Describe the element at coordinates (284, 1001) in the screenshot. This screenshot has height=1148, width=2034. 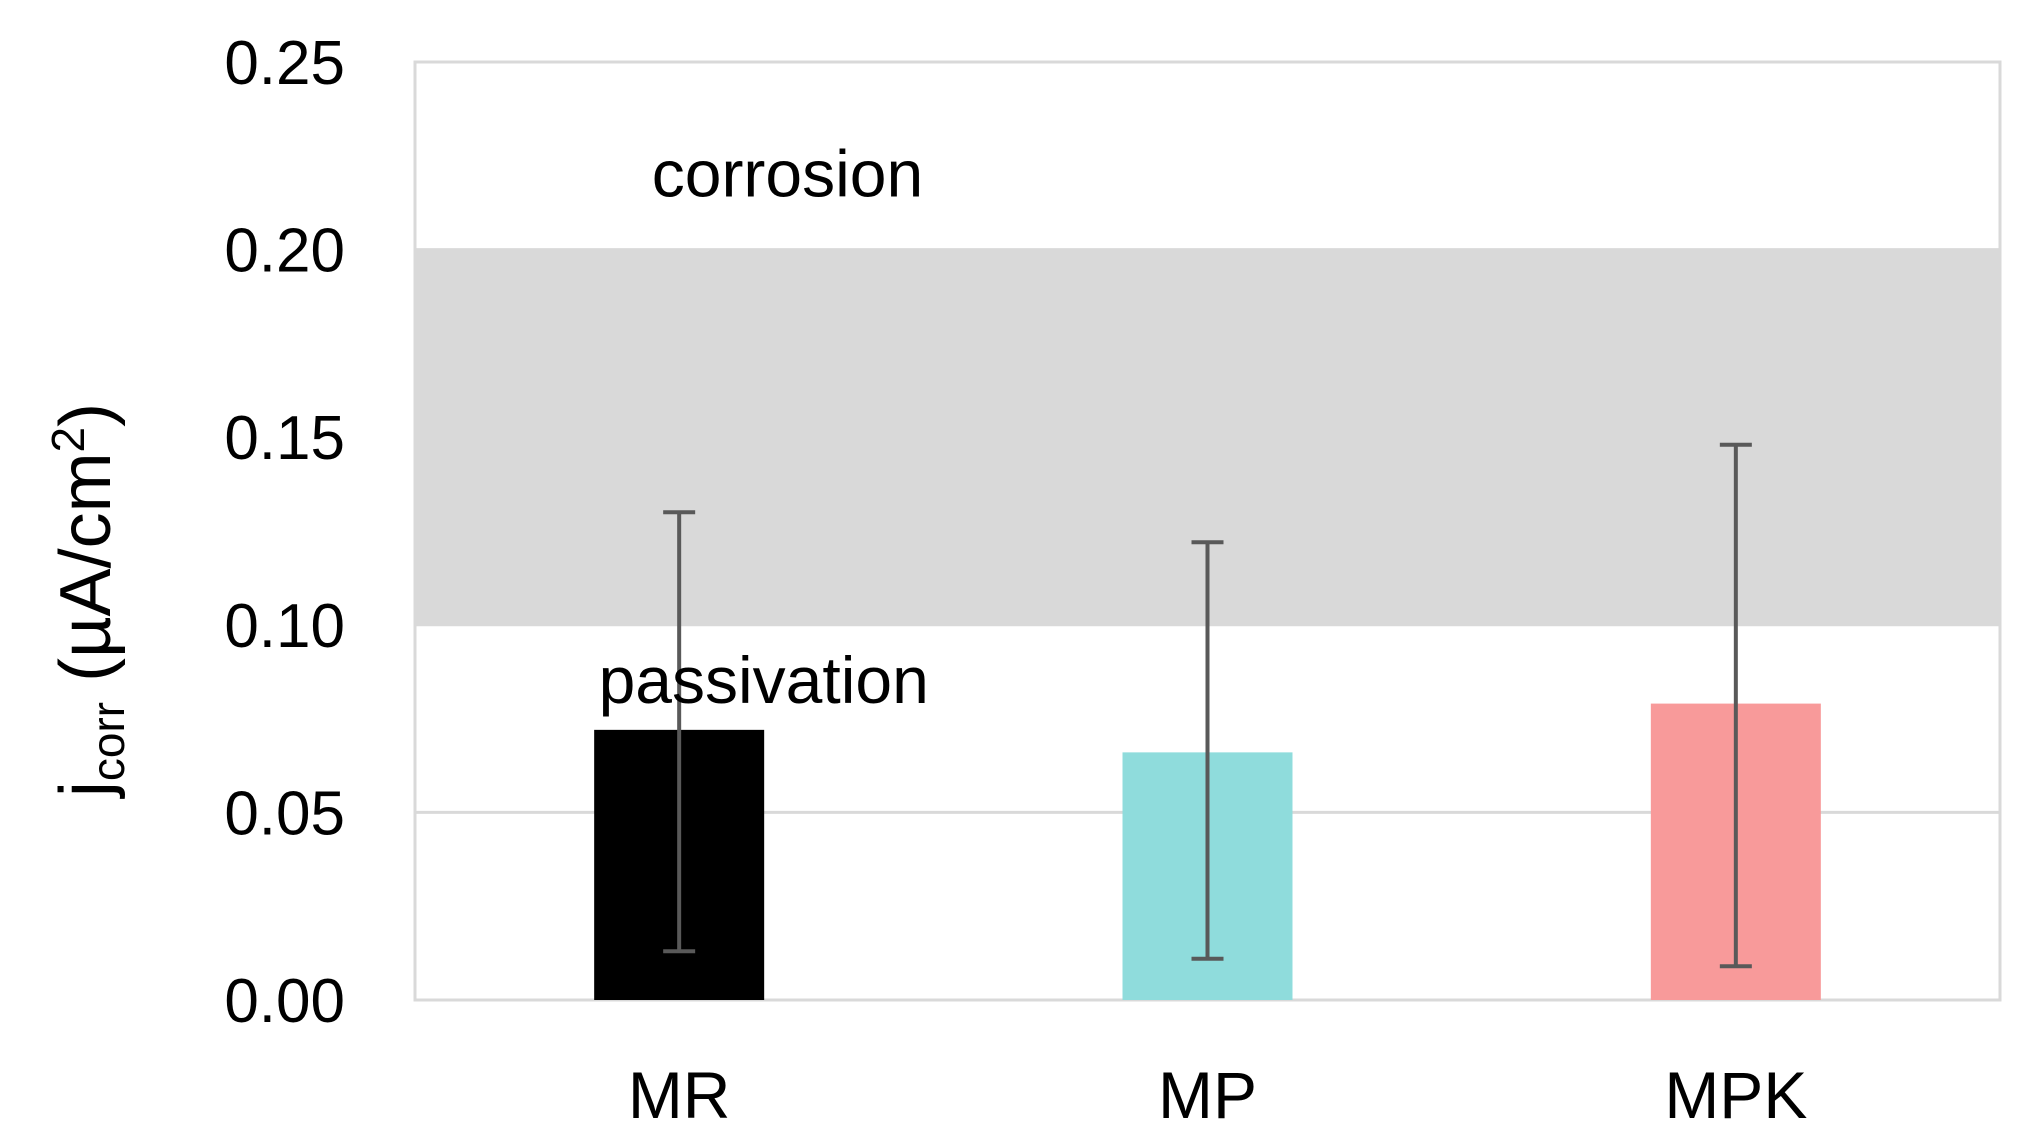
I see `y-tick-label: 0.00` at that location.